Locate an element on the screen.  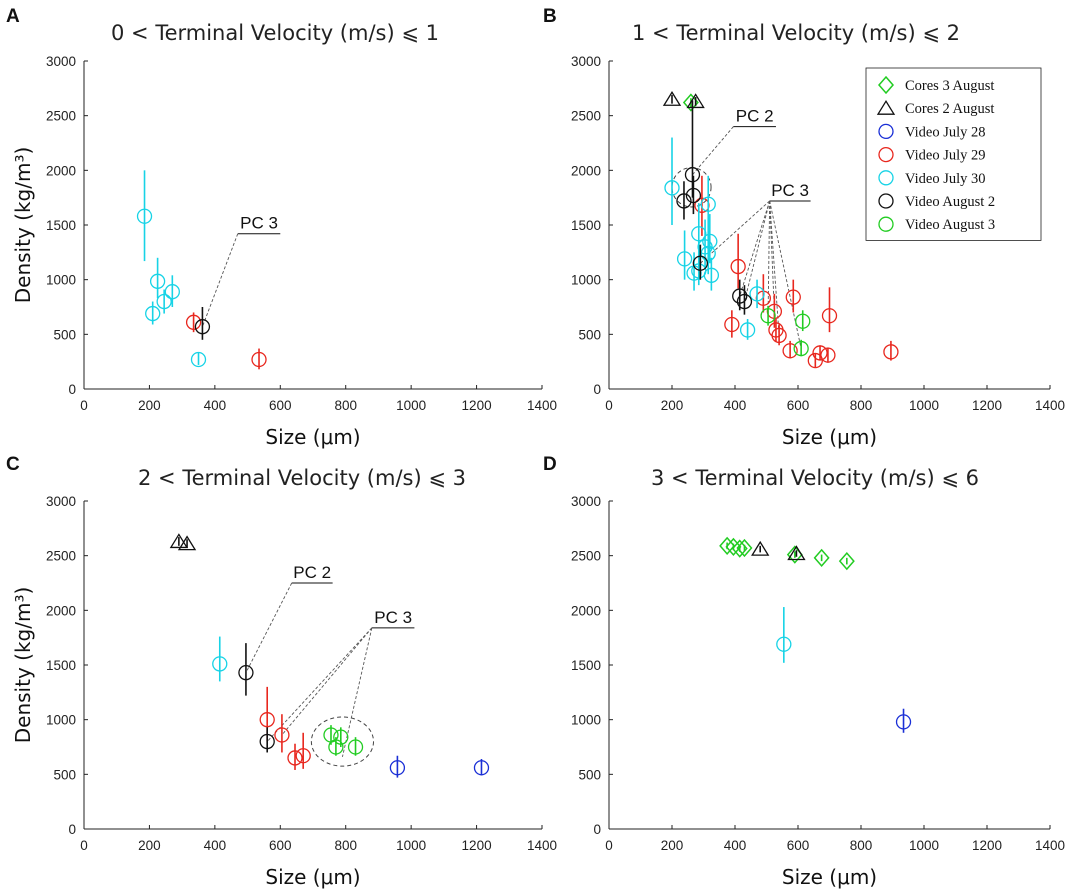
x-tick-label: 1200 is located at coordinates (477, 405).